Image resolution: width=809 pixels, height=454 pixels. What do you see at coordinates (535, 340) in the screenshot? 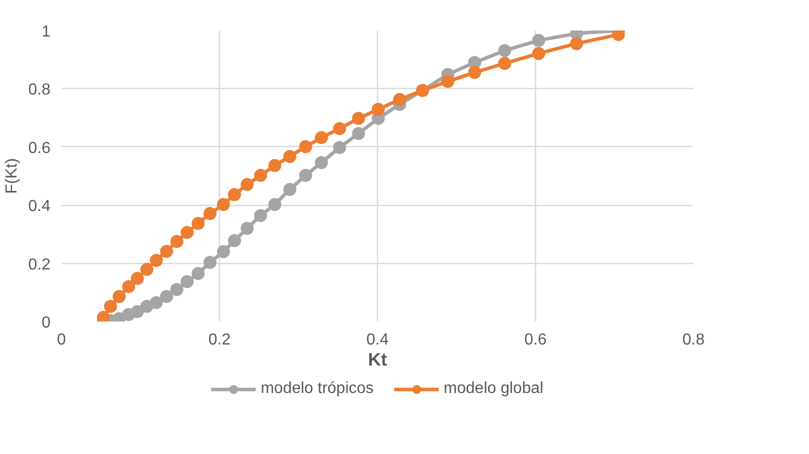
I see `x-tick-label: 0.6` at bounding box center [535, 340].